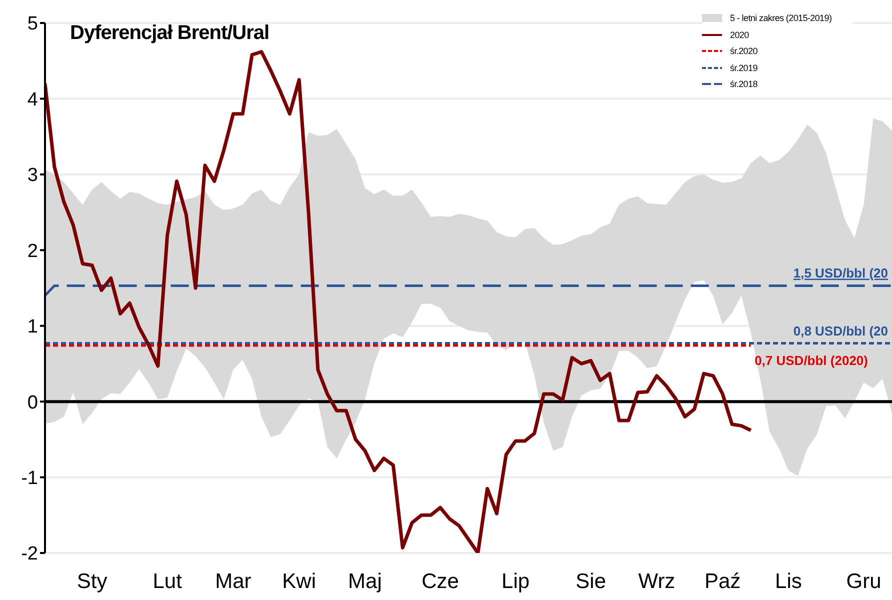  Describe the element at coordinates (516, 581) in the screenshot. I see `x-tick-label: Lip` at that location.